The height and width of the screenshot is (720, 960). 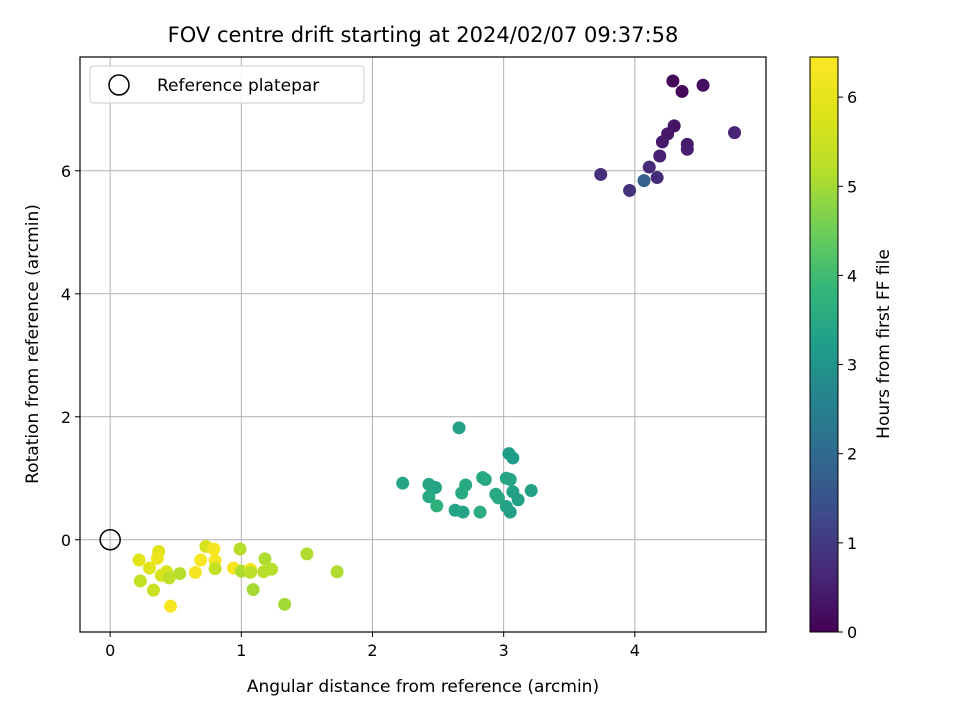 I want to click on y-tick-label: 4, so click(x=66, y=294).